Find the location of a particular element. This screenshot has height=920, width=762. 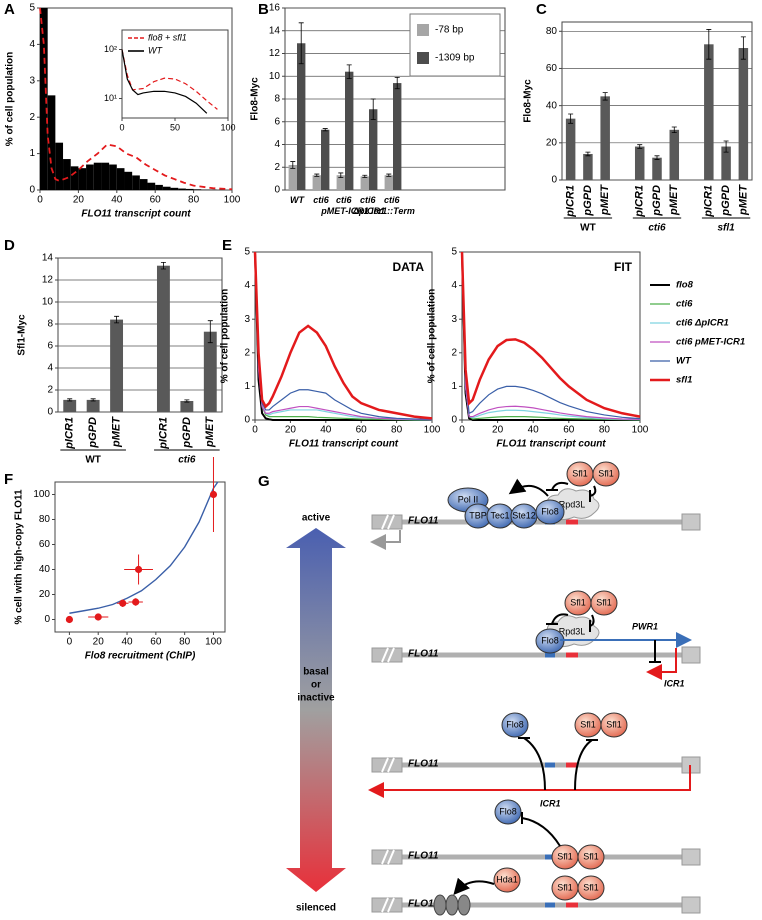

series-line is located at coordinates (551, 335).